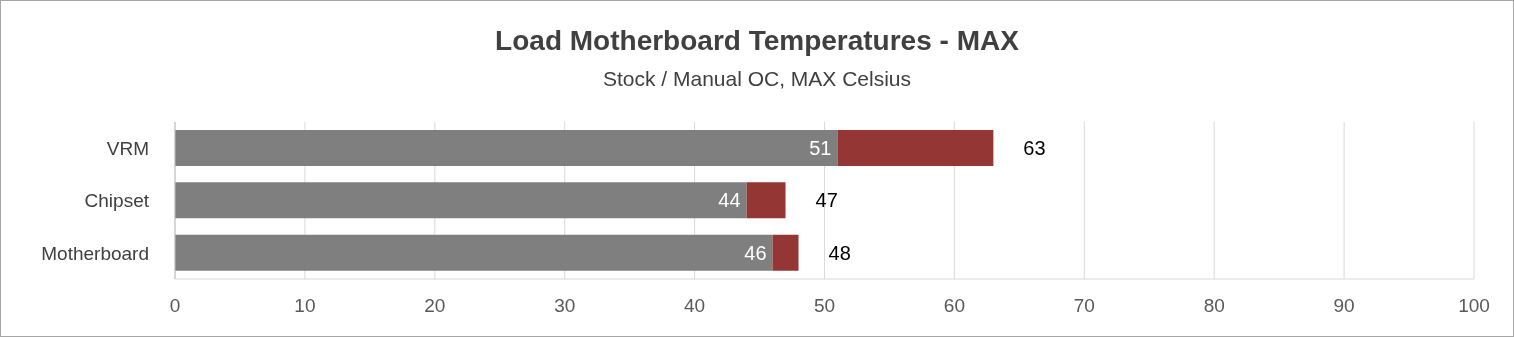  I want to click on x-tick-label: 20, so click(435, 306).